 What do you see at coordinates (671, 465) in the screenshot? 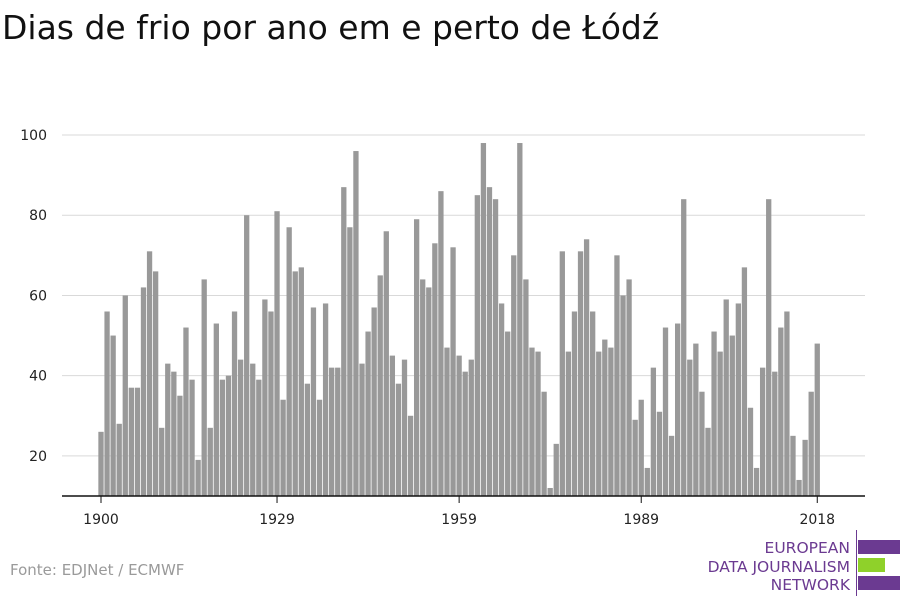
I see `bar-1994` at bounding box center [671, 465].